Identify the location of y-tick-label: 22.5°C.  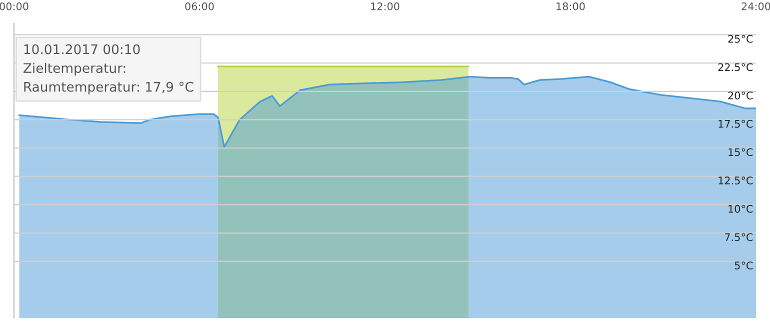
(735, 67).